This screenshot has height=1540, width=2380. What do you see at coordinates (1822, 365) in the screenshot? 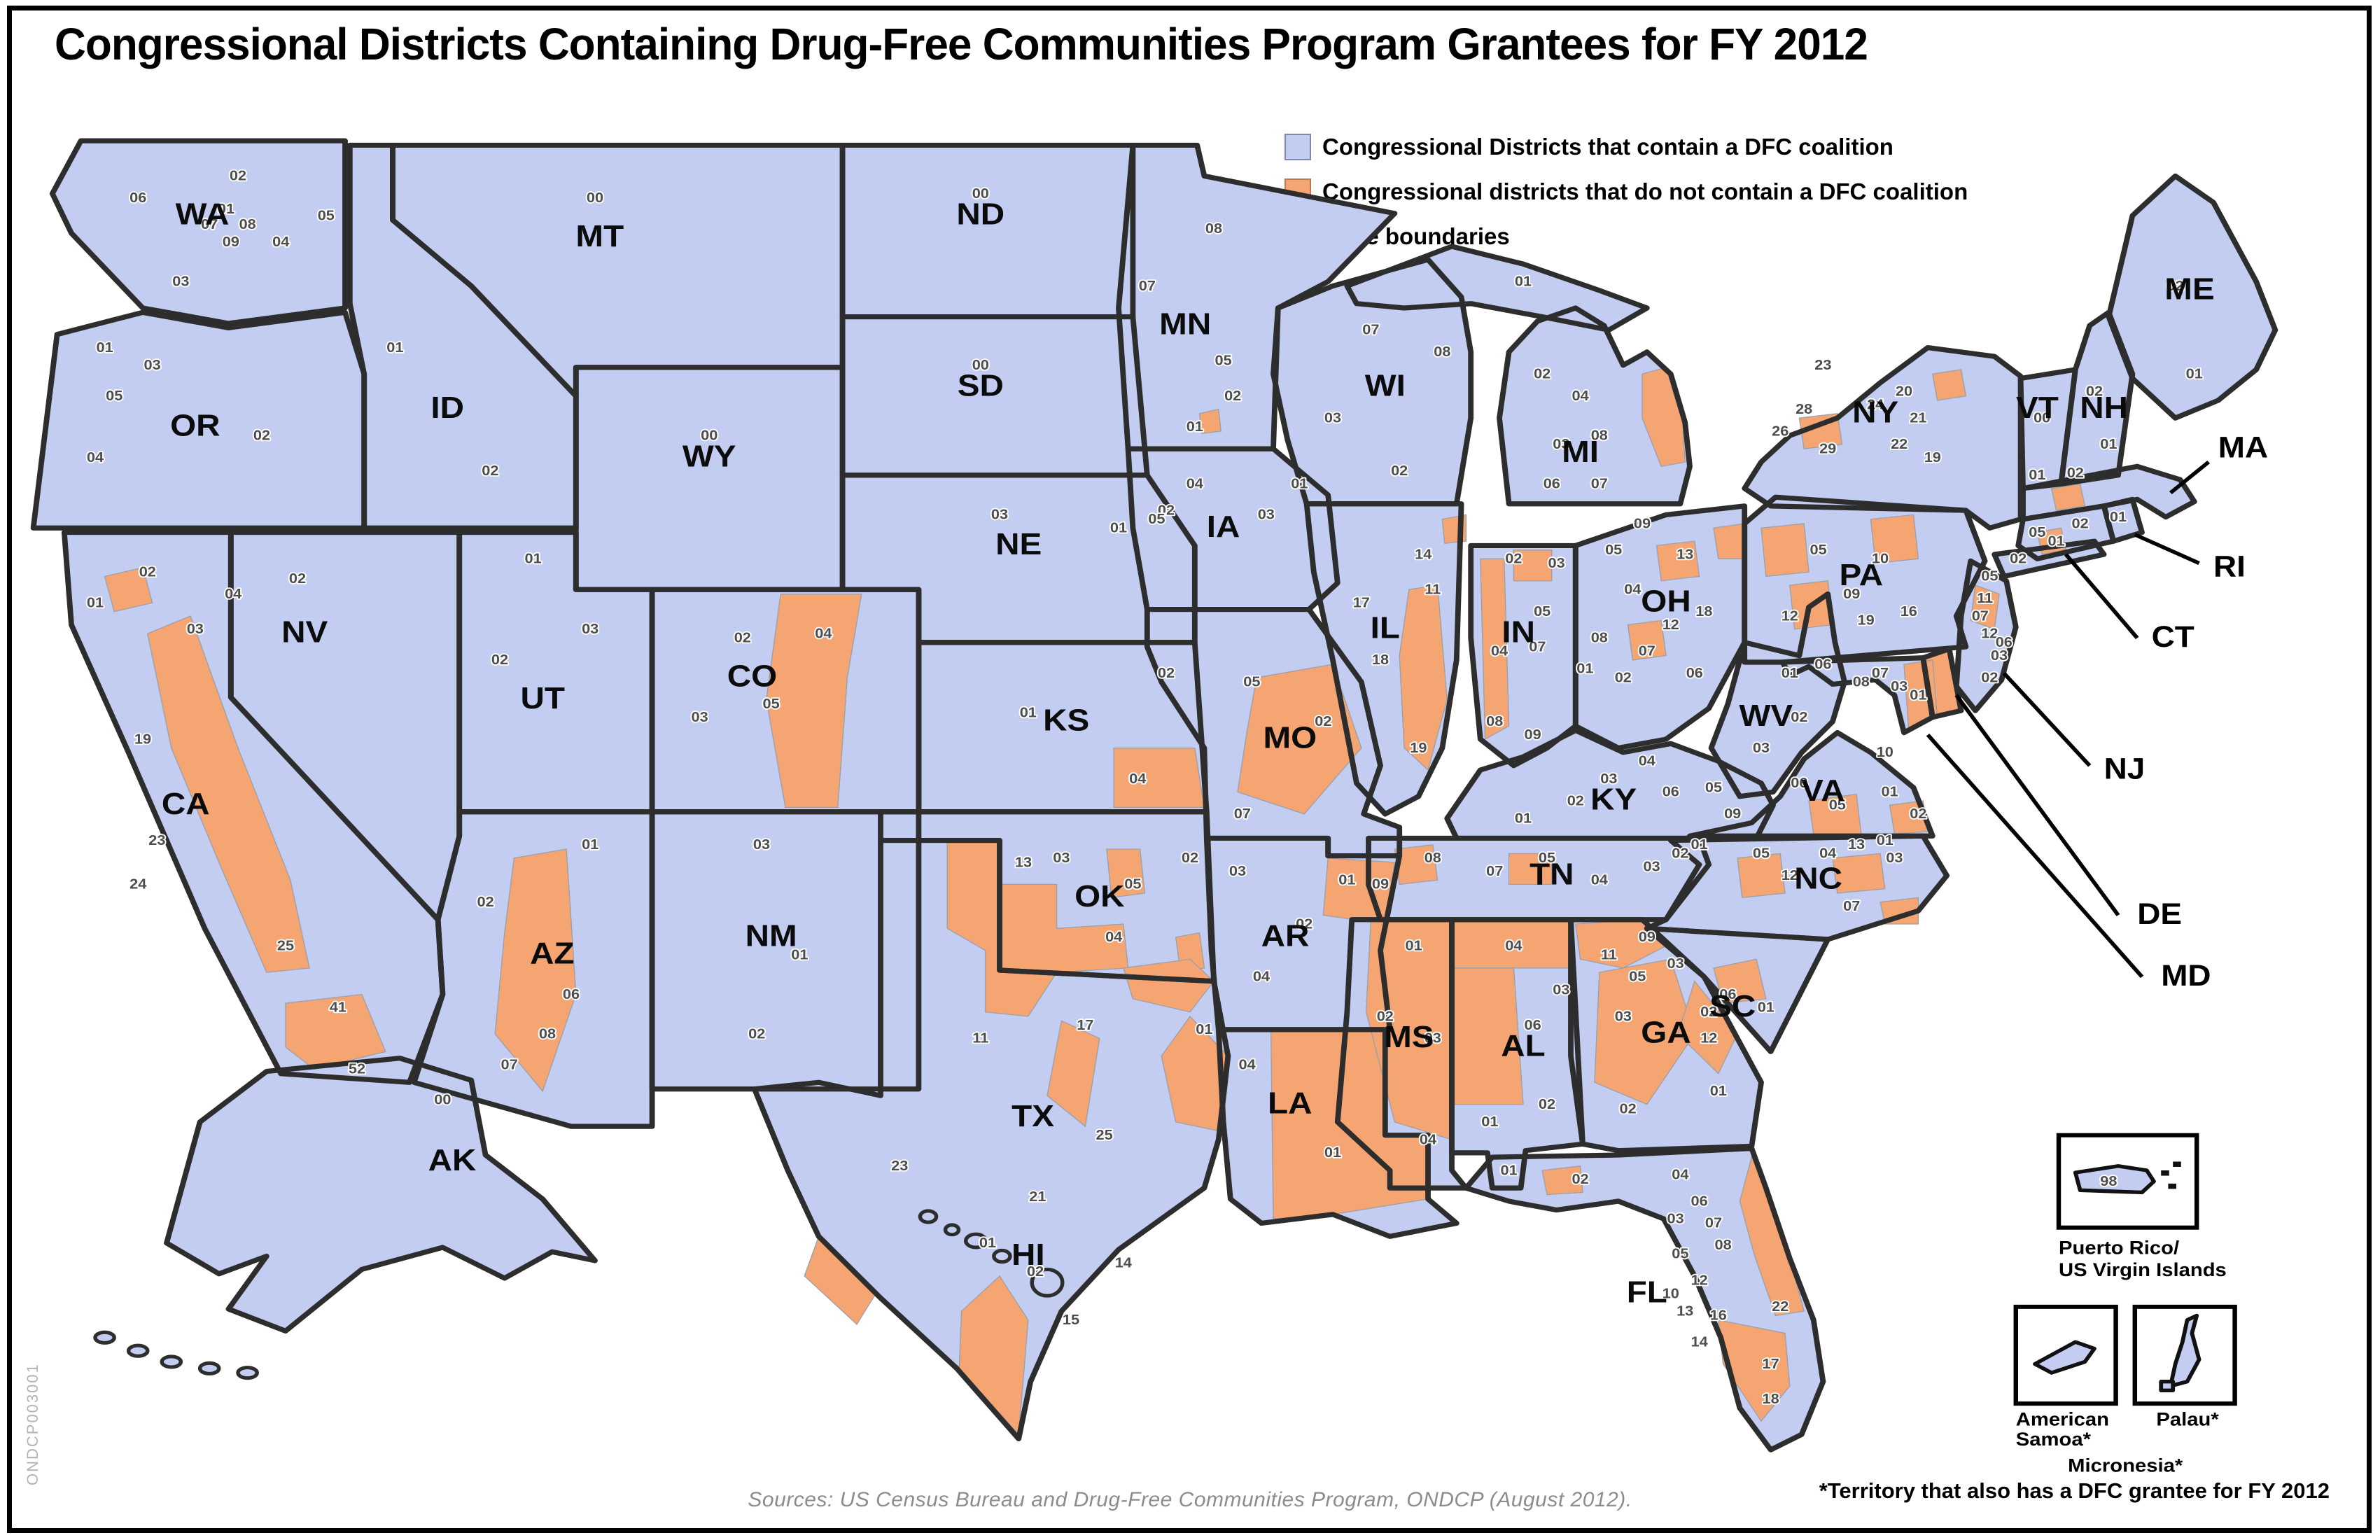
I see `district-label-ny-23: 23` at bounding box center [1822, 365].